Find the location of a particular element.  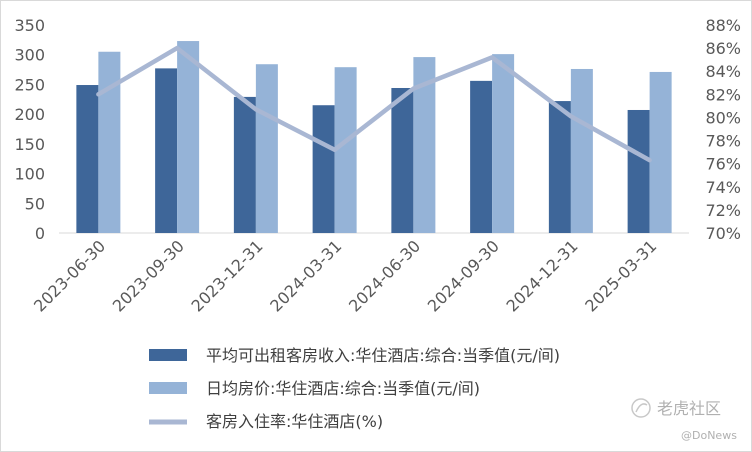

x-tick-label: 2023-06-30 is located at coordinates (69, 275).